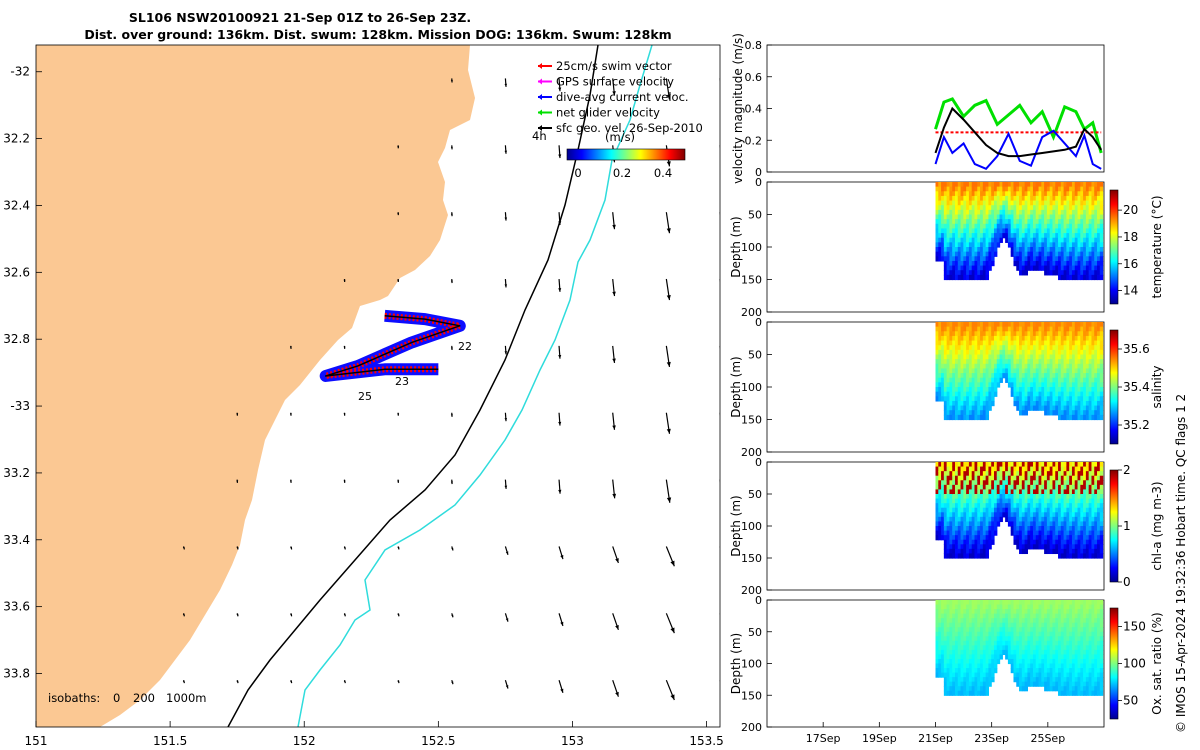  What do you see at coordinates (1018, 125) in the screenshot?
I see `velocity-series-line` at bounding box center [1018, 125].